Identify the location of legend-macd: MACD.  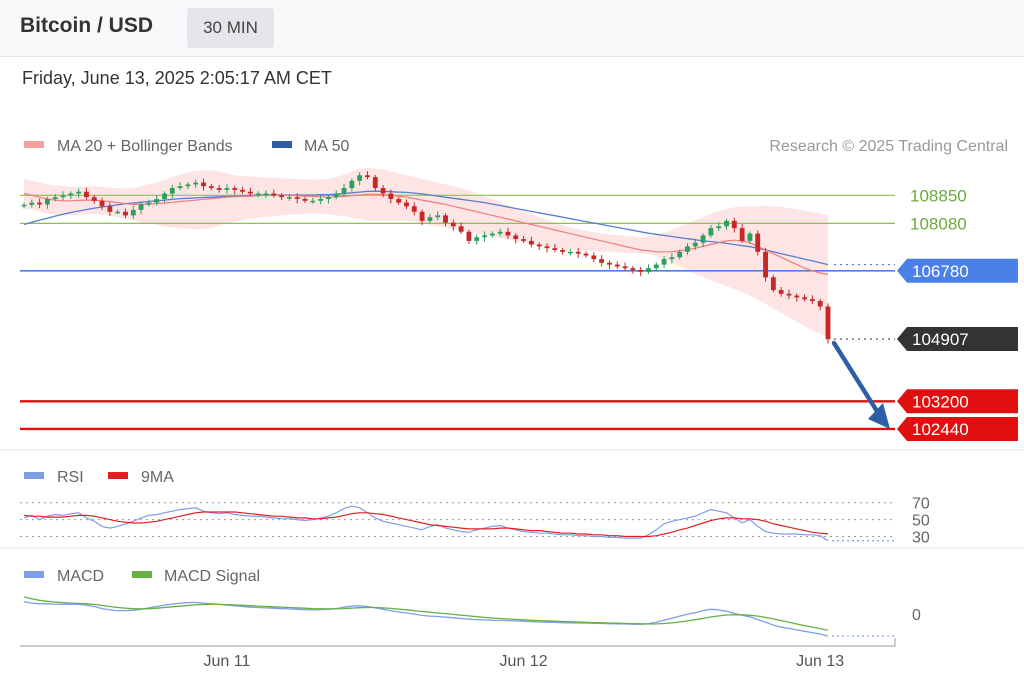
(80, 576).